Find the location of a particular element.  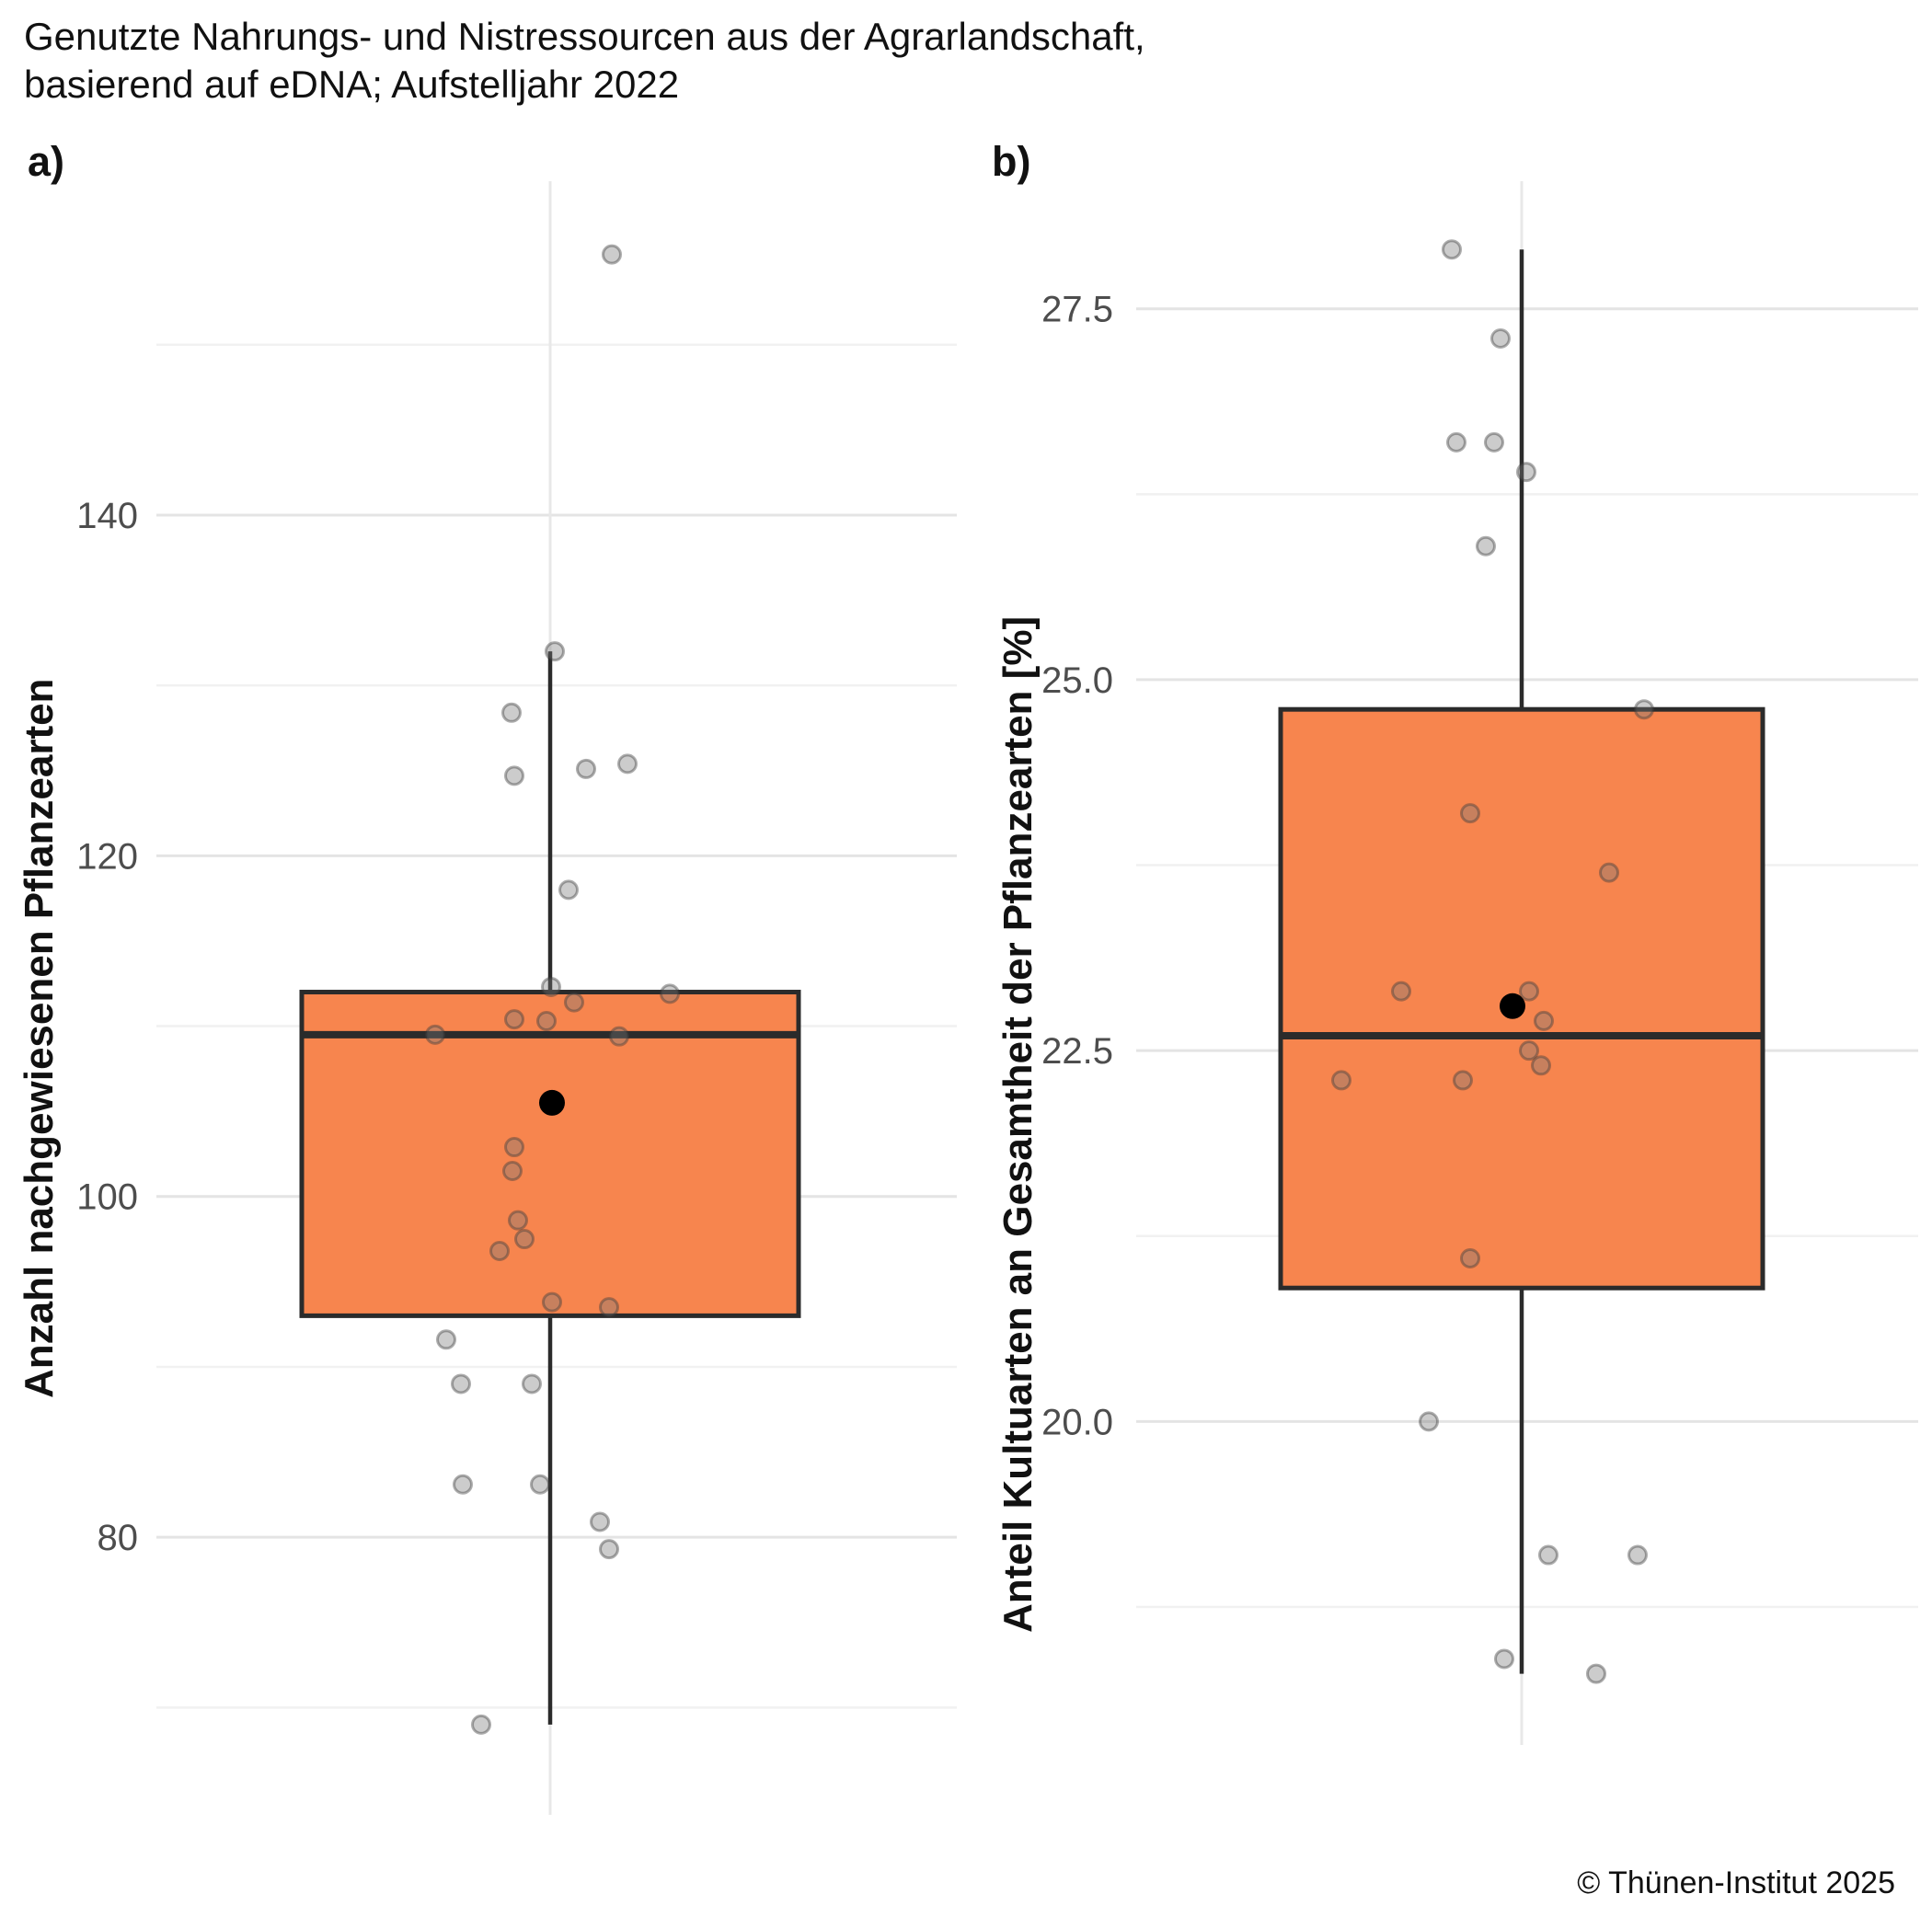

box is located at coordinates (550, 1154).